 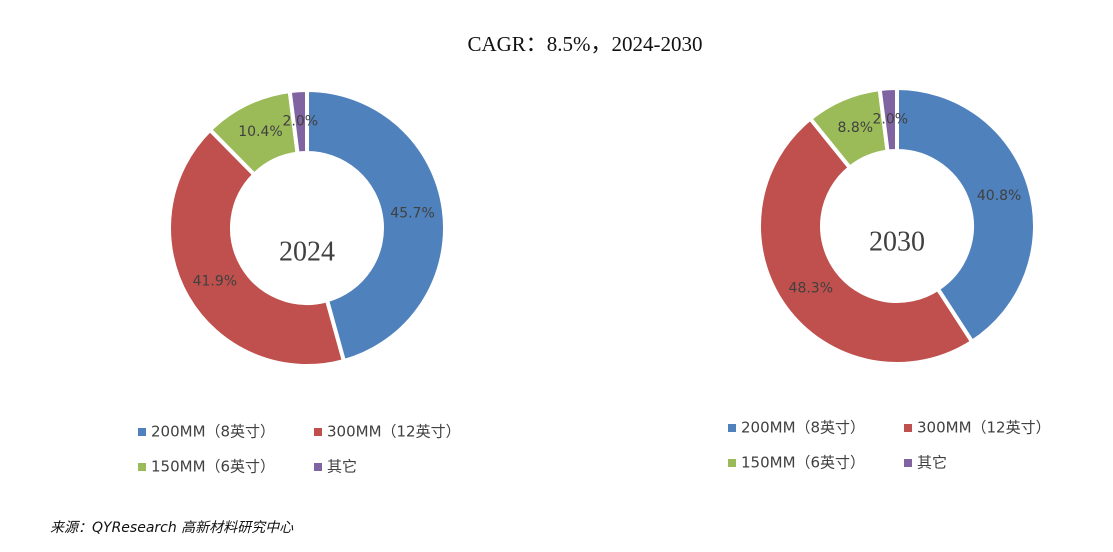 What do you see at coordinates (999, 196) in the screenshot?
I see `data-label: 40.8%` at bounding box center [999, 196].